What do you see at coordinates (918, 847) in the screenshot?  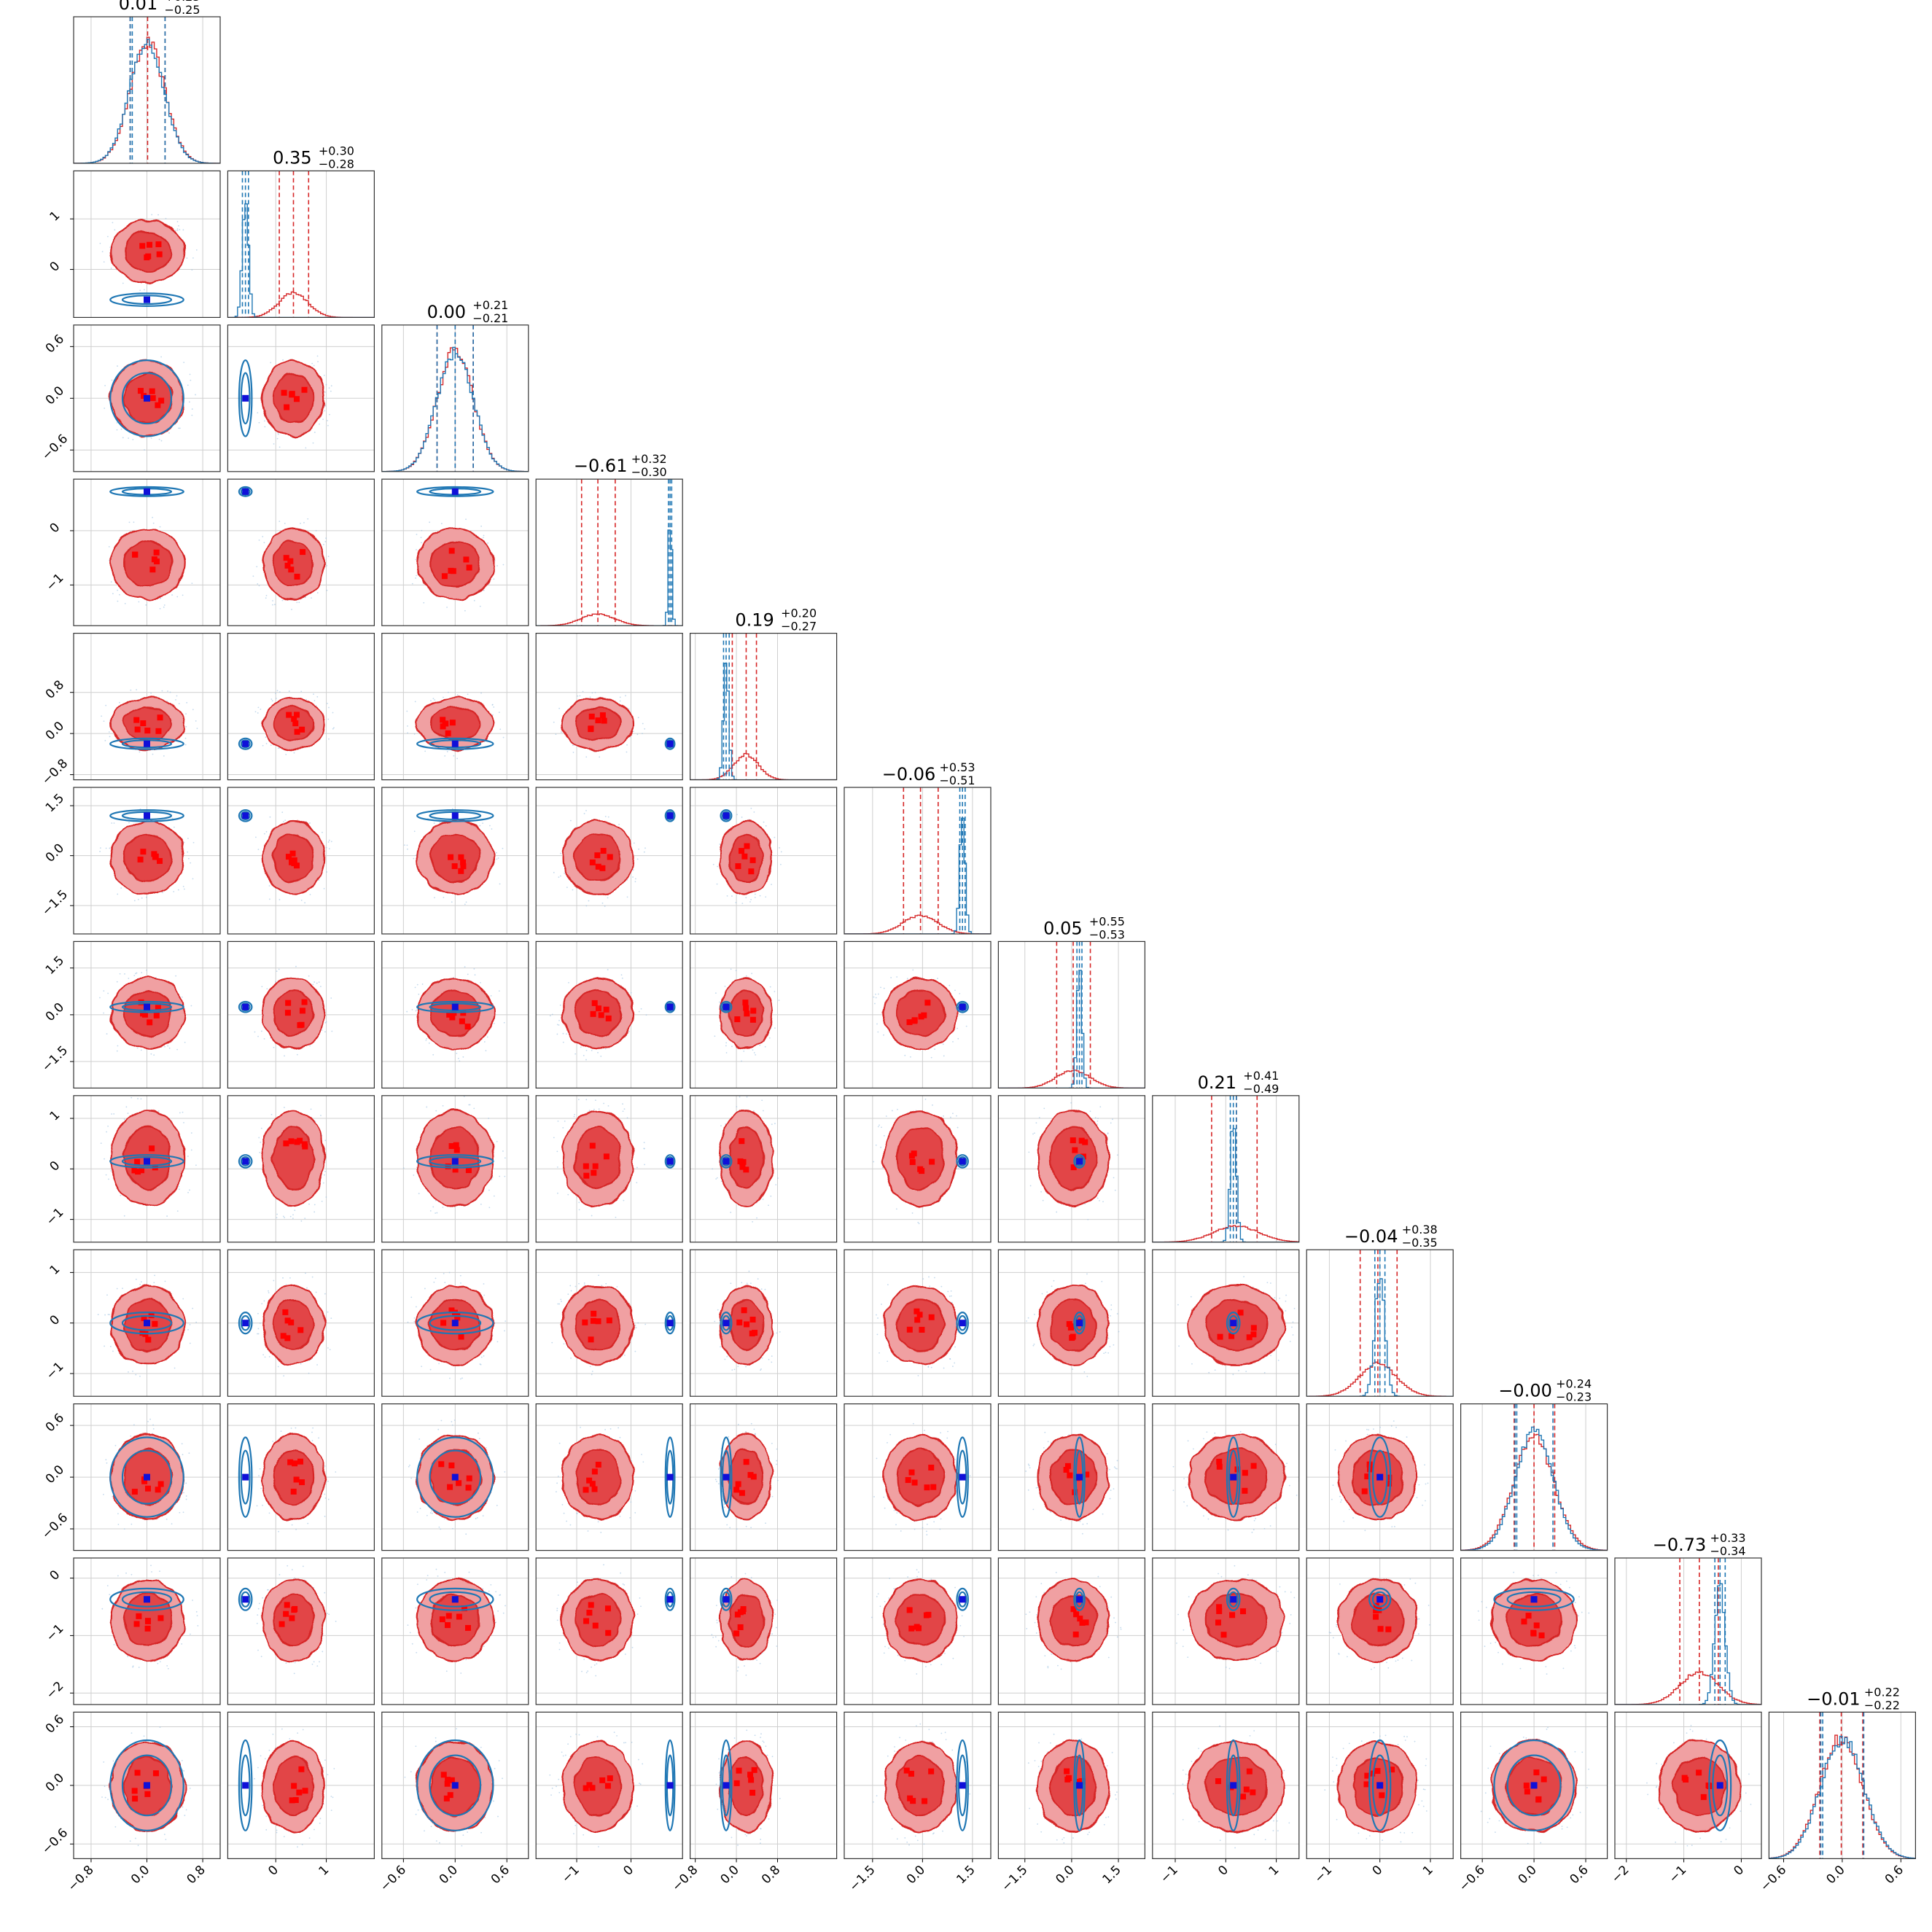 I see `histogram-panel-5: −0.06 +0.53−0.51` at bounding box center [918, 847].